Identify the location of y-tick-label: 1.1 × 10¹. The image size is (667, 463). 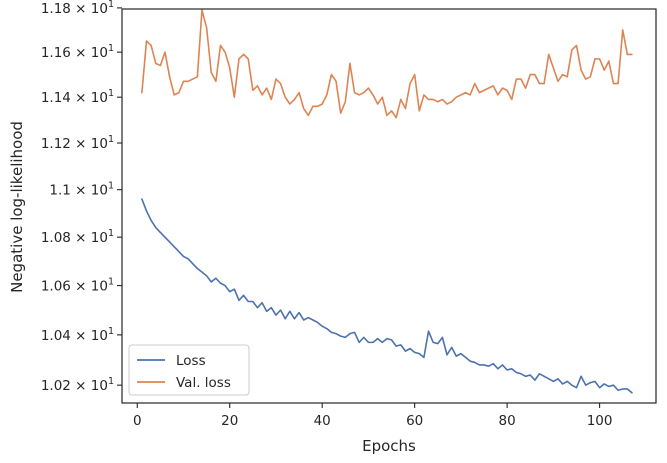
(81, 190).